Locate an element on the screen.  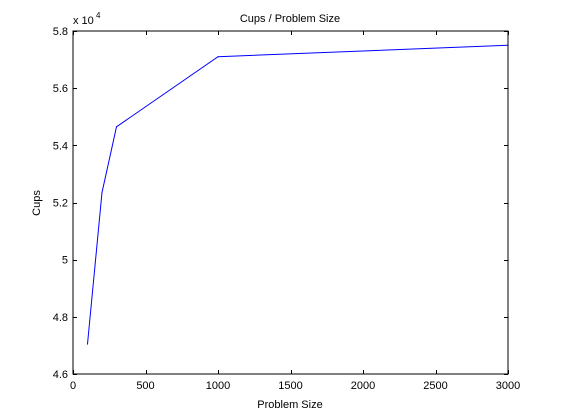
x-tick-label: 1000 is located at coordinates (218, 386).